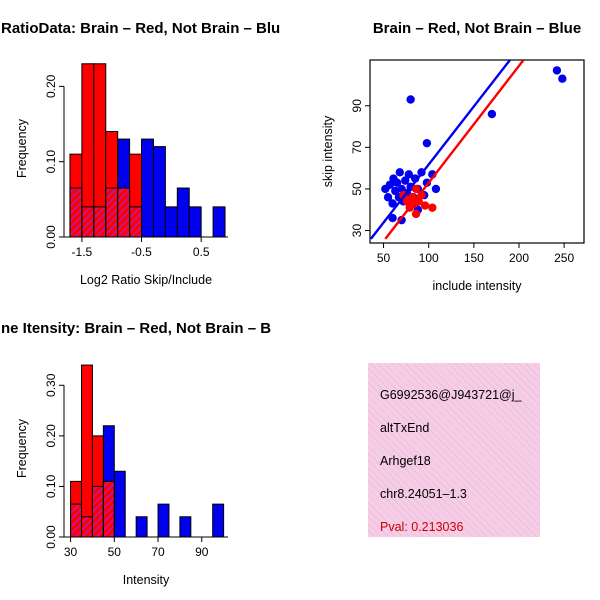 This screenshot has width=600, height=600. What do you see at coordinates (141, 252) in the screenshot?
I see `x-tick-label: -0.5` at bounding box center [141, 252].